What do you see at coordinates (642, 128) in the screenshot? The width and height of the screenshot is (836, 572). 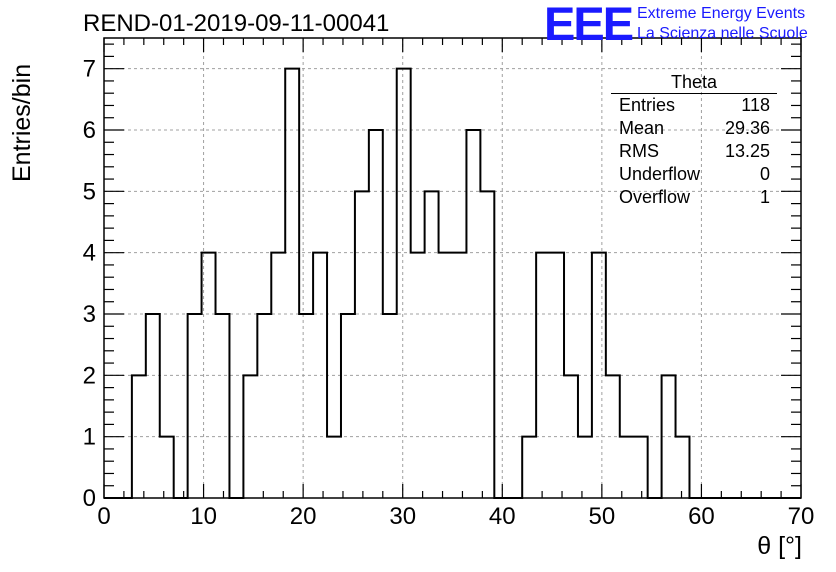 I see `stats-label: Mean` at bounding box center [642, 128].